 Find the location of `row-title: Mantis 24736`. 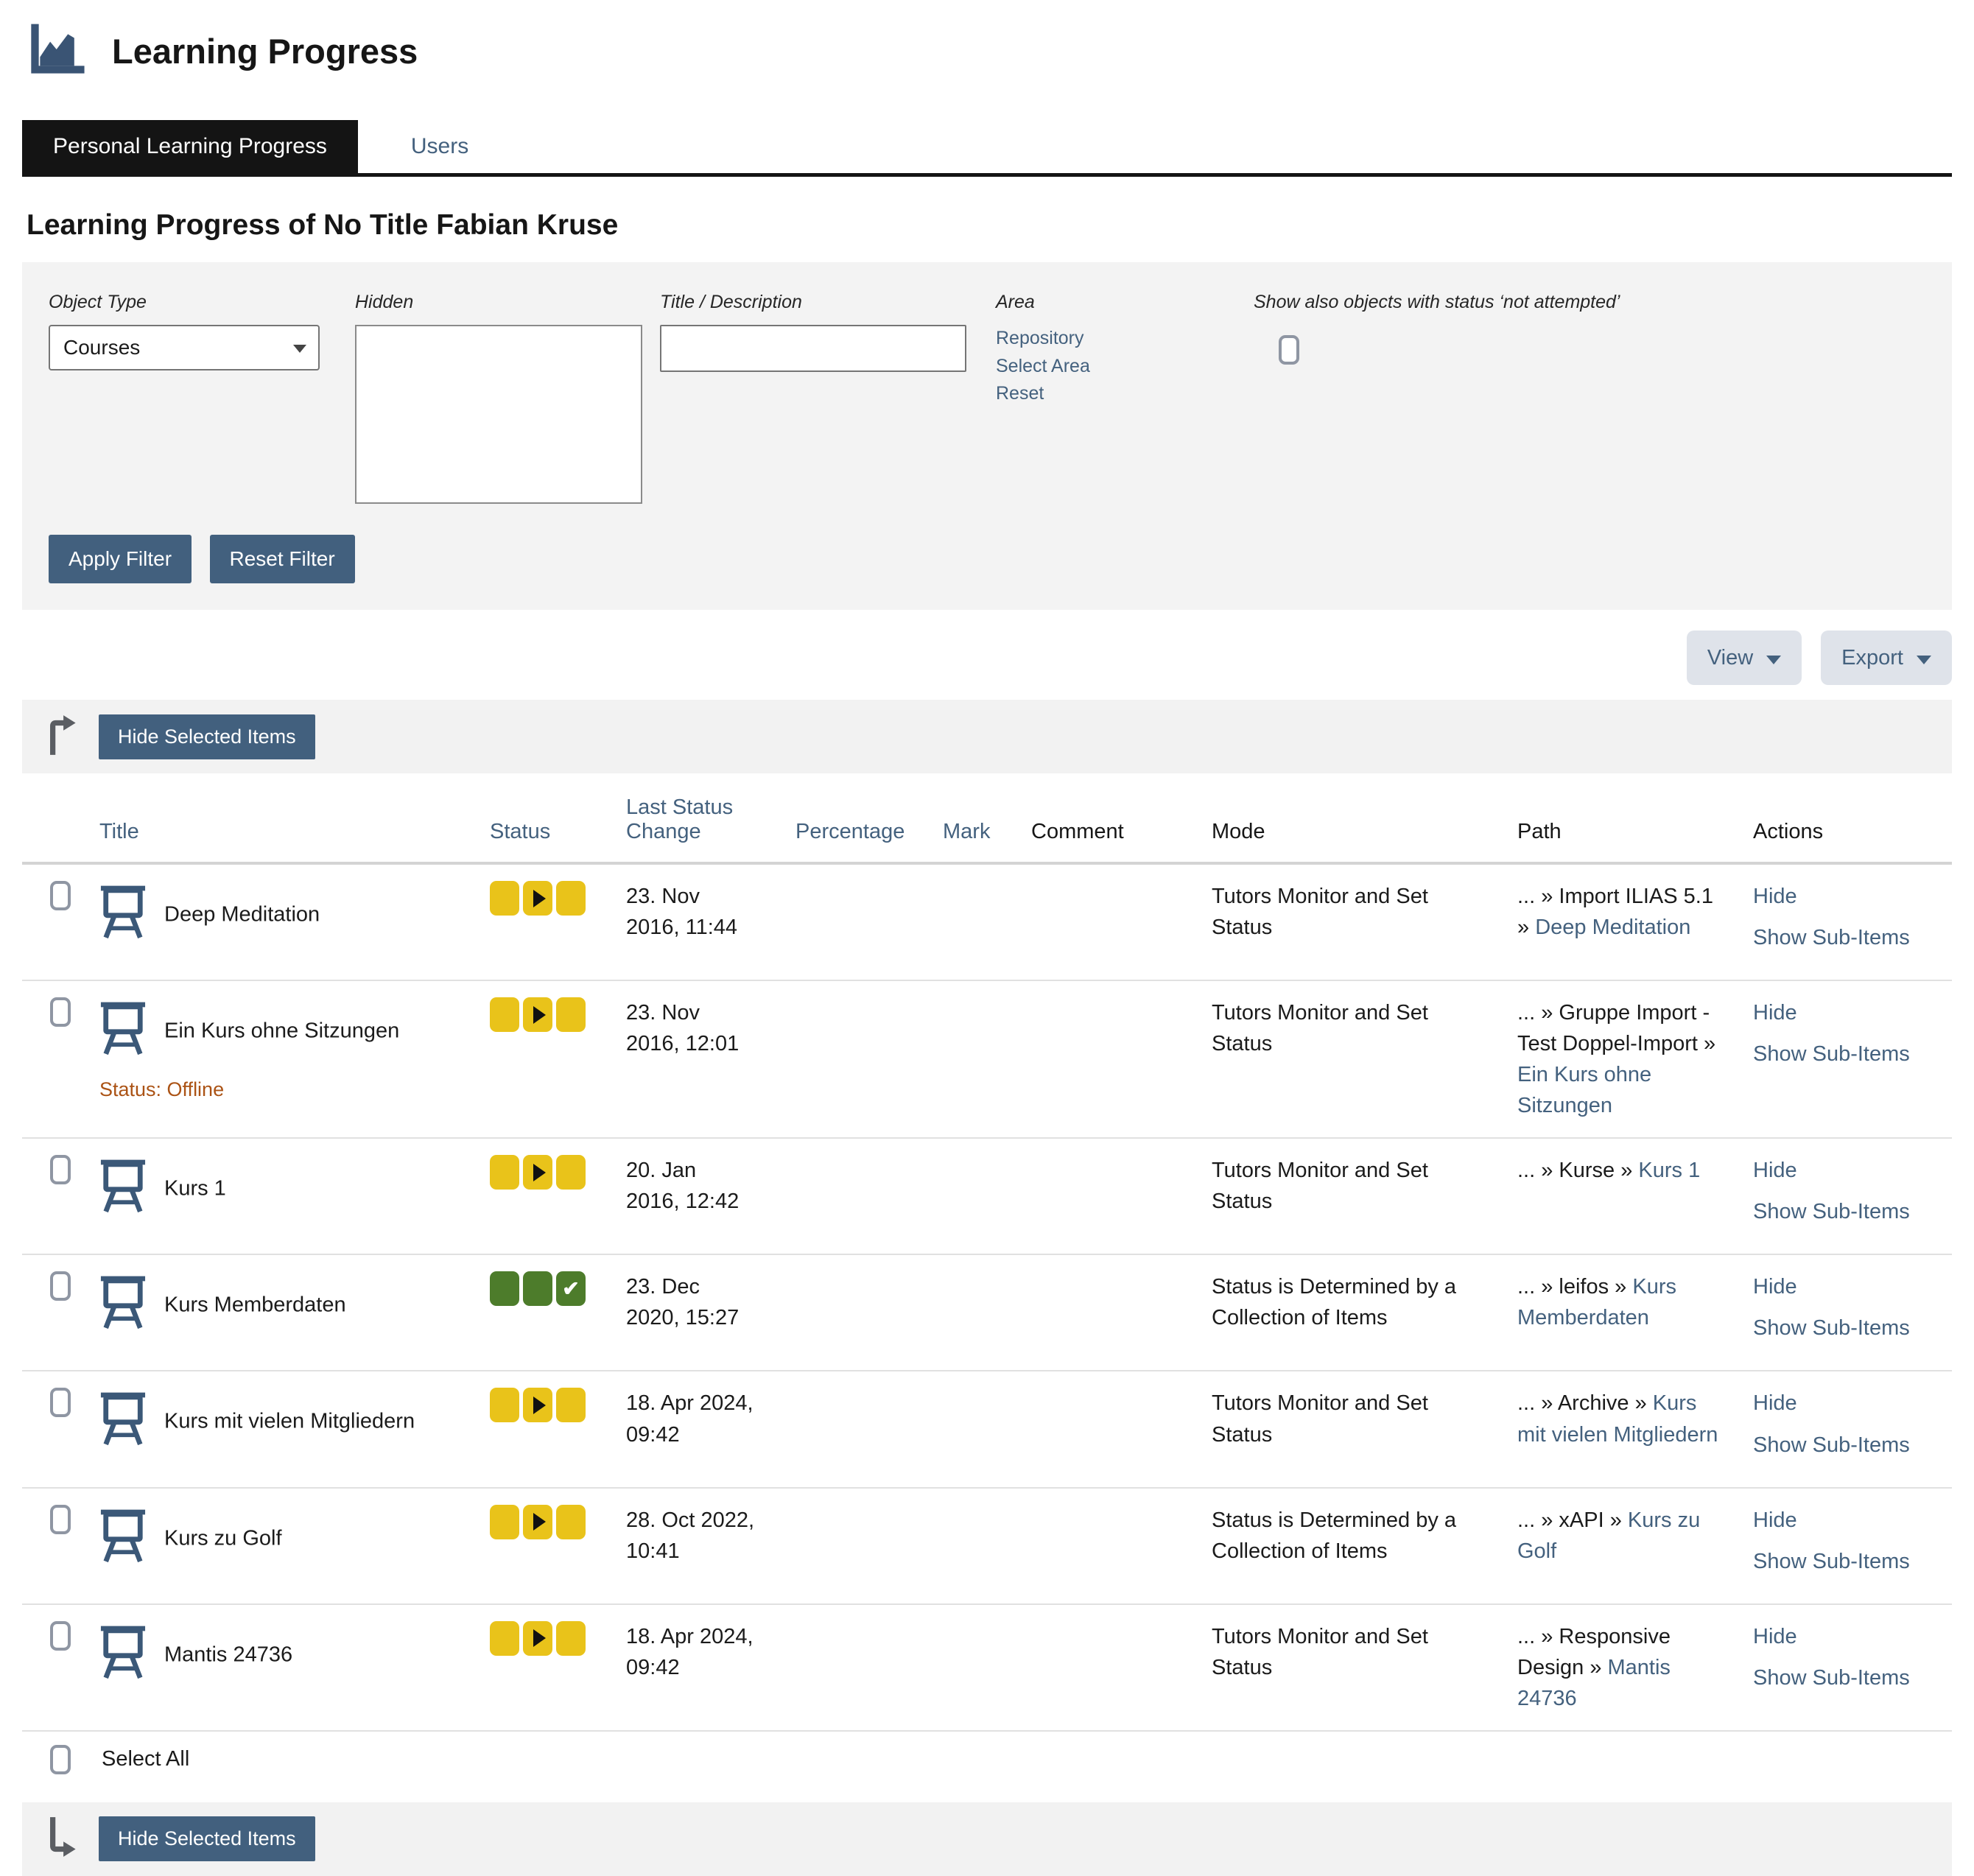

row-title: Mantis 24736 is located at coordinates (228, 1655).